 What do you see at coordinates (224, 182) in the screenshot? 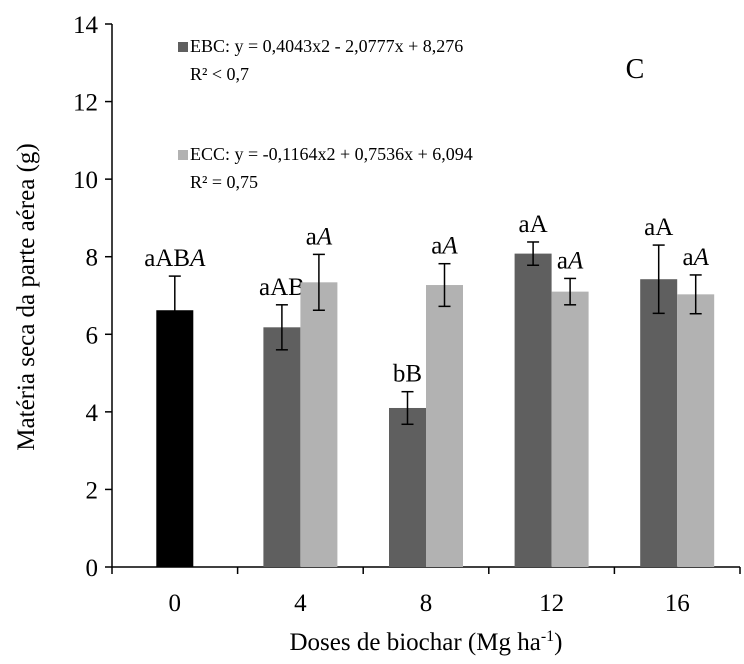
I see `legend-r2-ecc: R² = 0,75` at bounding box center [224, 182].